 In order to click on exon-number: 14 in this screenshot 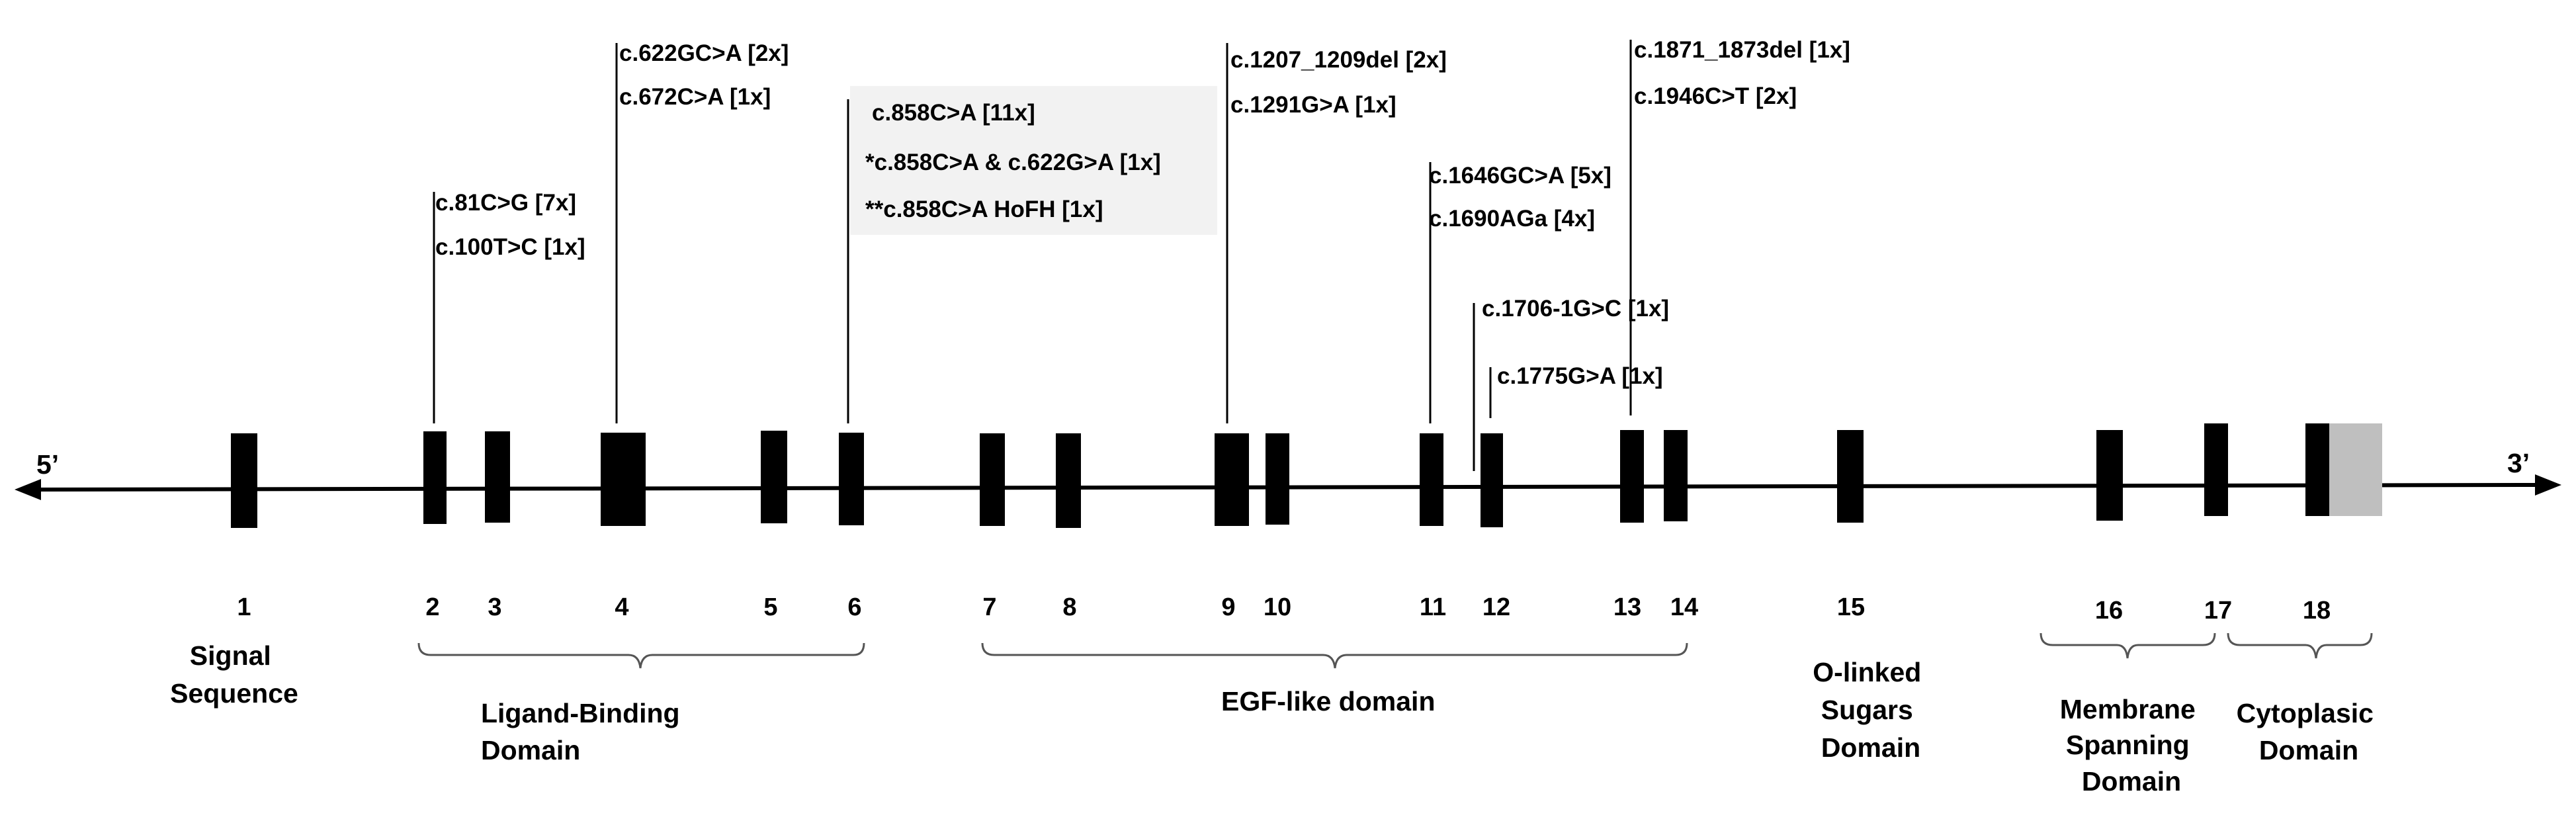, I will do `click(1684, 607)`.